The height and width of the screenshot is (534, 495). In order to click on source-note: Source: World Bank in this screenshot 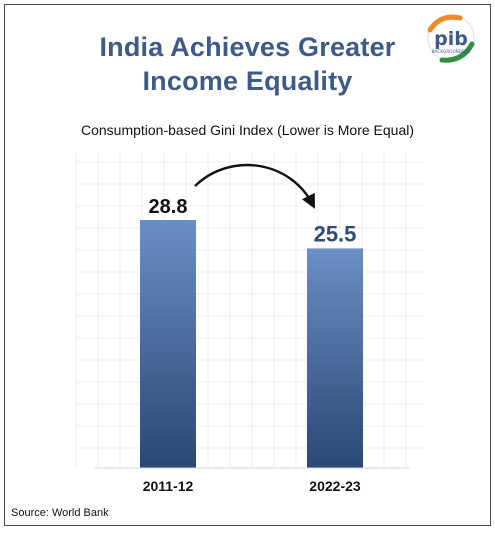, I will do `click(60, 513)`.